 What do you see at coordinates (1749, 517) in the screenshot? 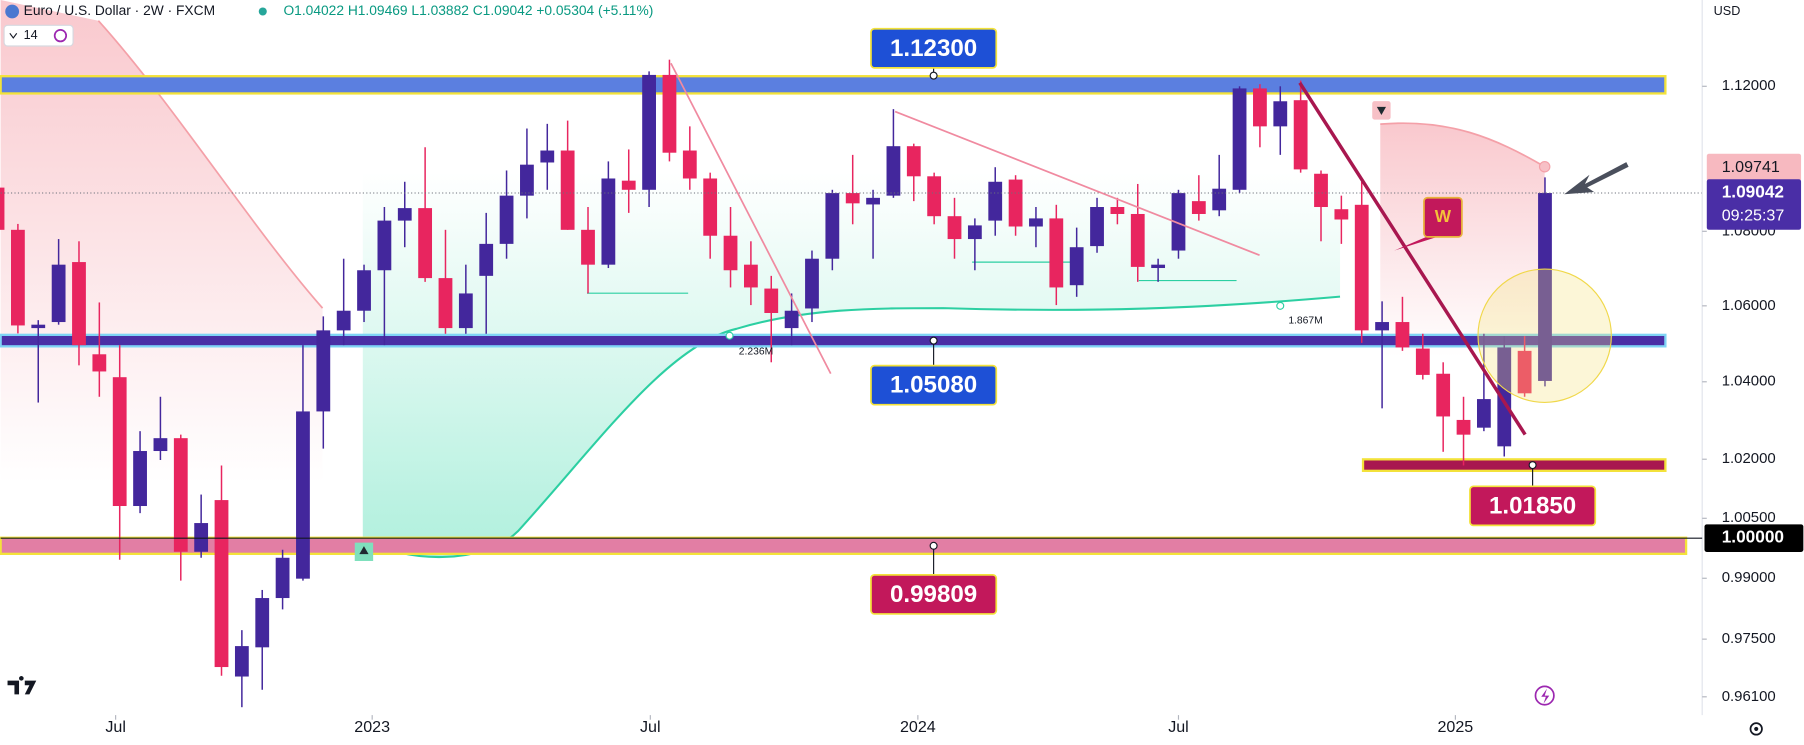
I see `y-tick-label: 1.00500` at bounding box center [1749, 517].